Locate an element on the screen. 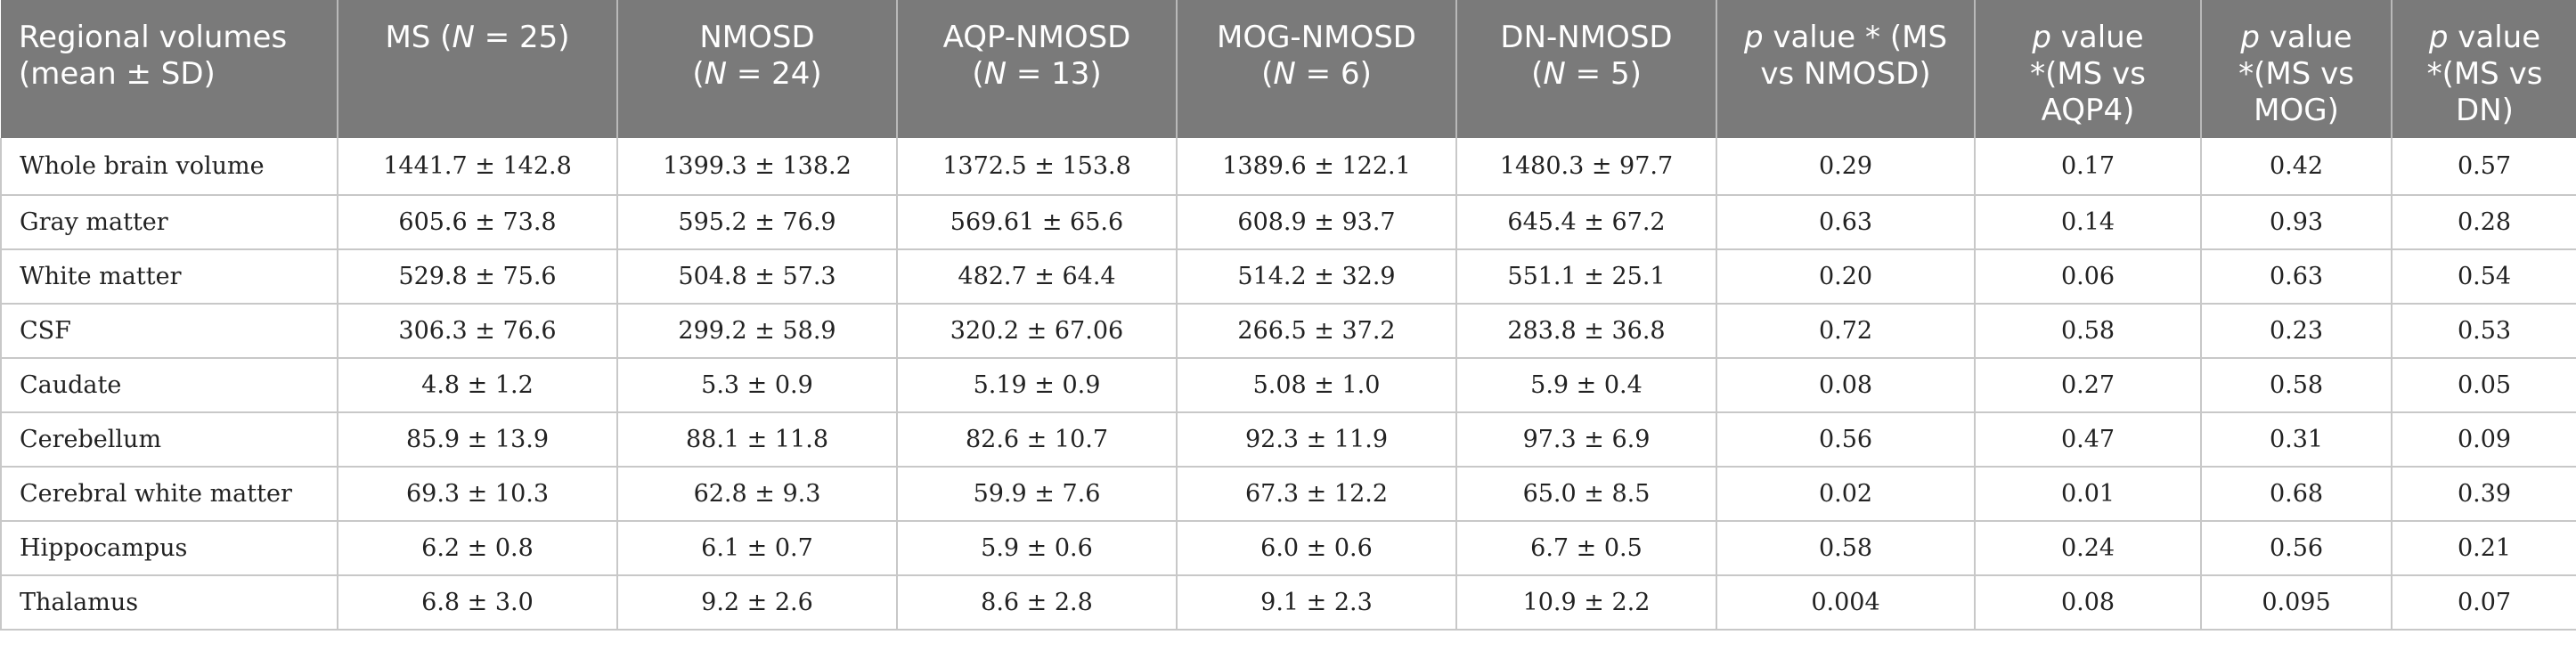  header-line: (mean ± SD) is located at coordinates (118, 74).